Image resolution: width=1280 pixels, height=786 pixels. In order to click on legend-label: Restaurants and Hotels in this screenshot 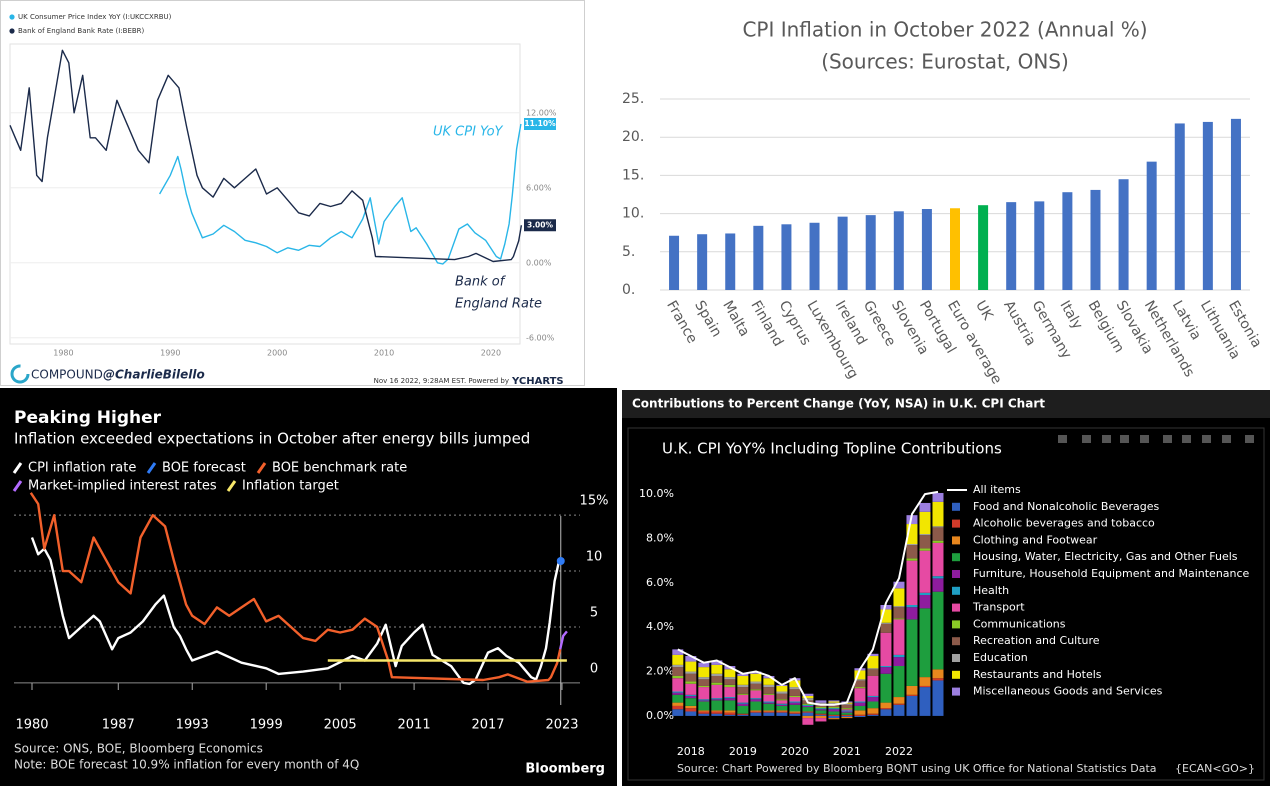, I will do `click(1037, 674)`.